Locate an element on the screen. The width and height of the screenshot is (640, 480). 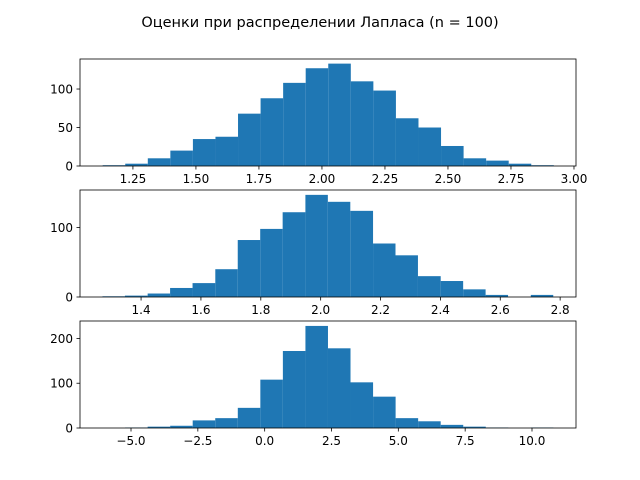
x-tick-label: 2.00 is located at coordinates (322, 179).